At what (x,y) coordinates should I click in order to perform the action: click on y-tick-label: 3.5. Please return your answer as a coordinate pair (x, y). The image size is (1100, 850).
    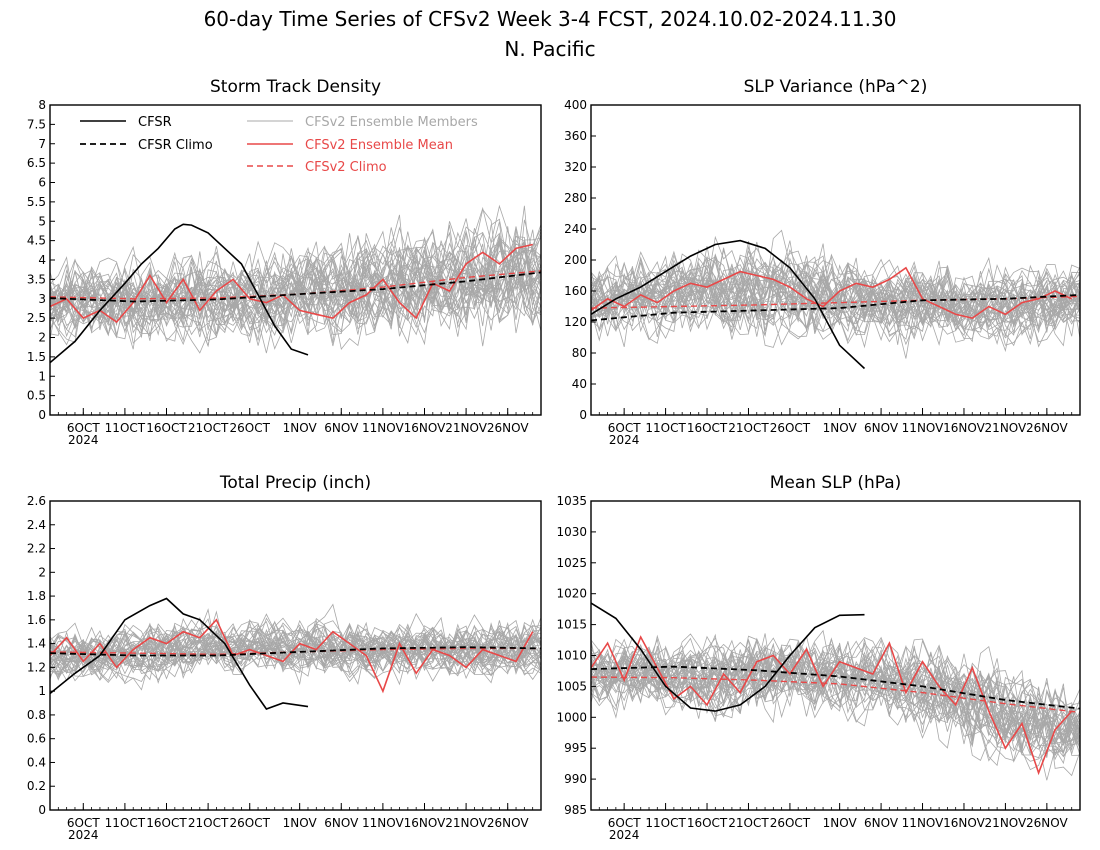
    Looking at the image, I should click on (36, 279).